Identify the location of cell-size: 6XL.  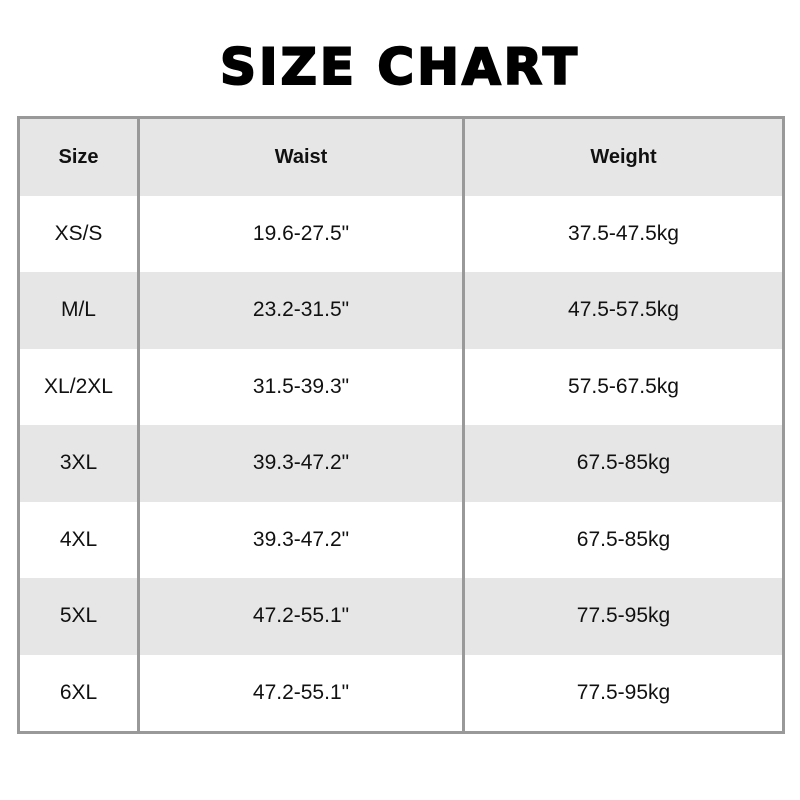
(80, 692).